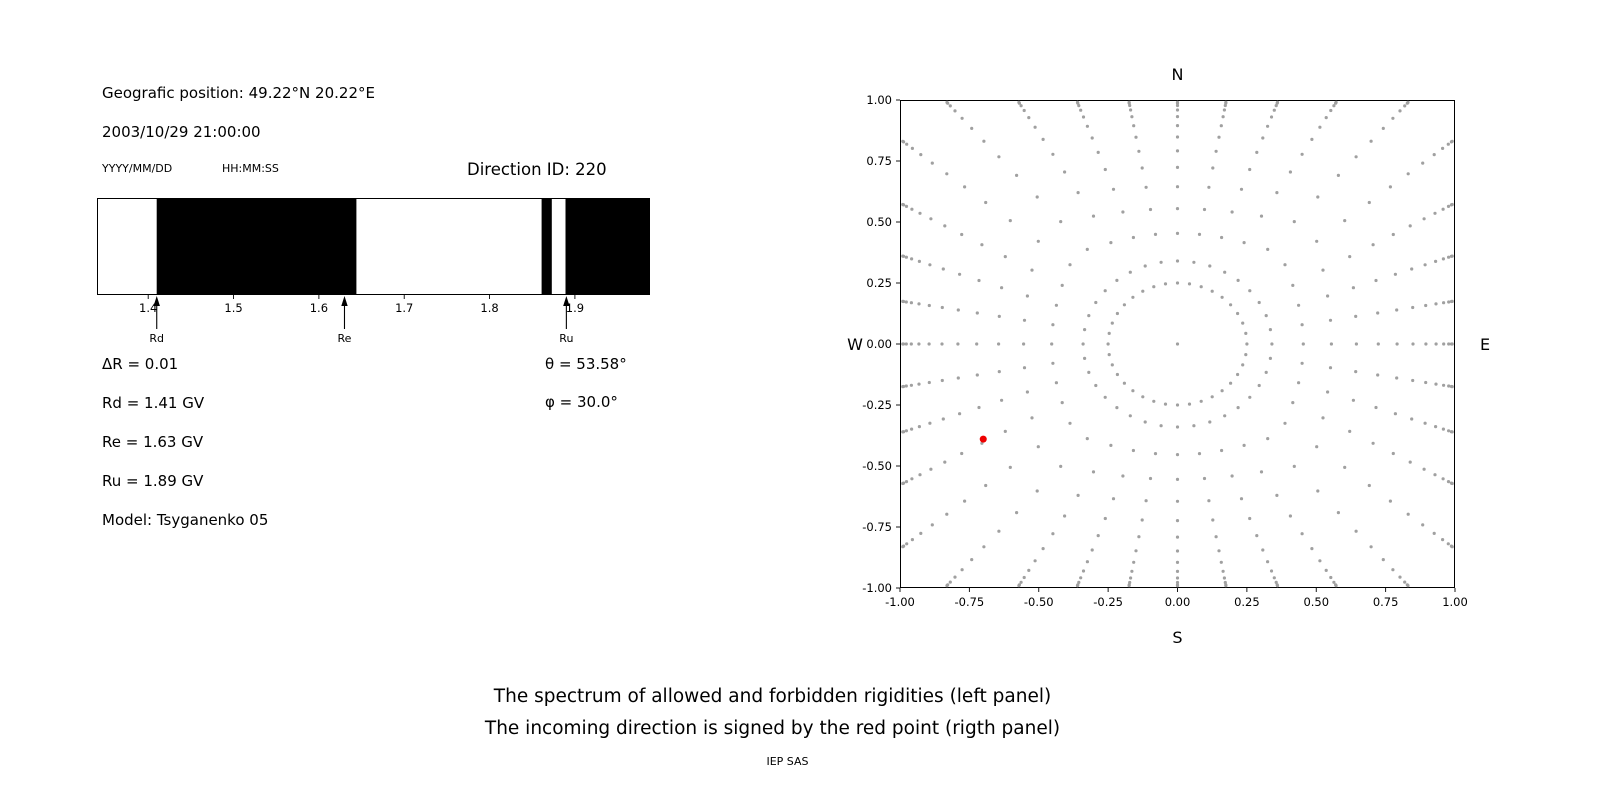 The image size is (1600, 800). What do you see at coordinates (575, 308) in the screenshot?
I see `spectrum-tick-label: 1.9` at bounding box center [575, 308].